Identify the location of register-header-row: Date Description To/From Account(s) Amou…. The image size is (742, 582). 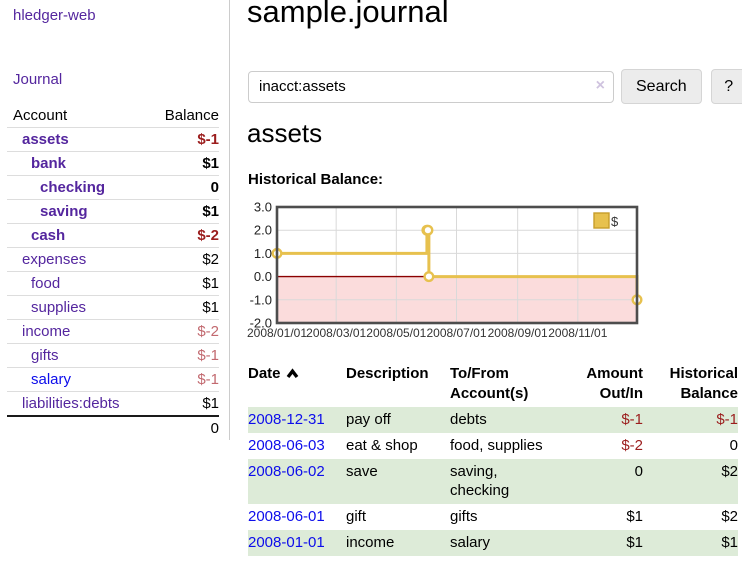
(493, 384).